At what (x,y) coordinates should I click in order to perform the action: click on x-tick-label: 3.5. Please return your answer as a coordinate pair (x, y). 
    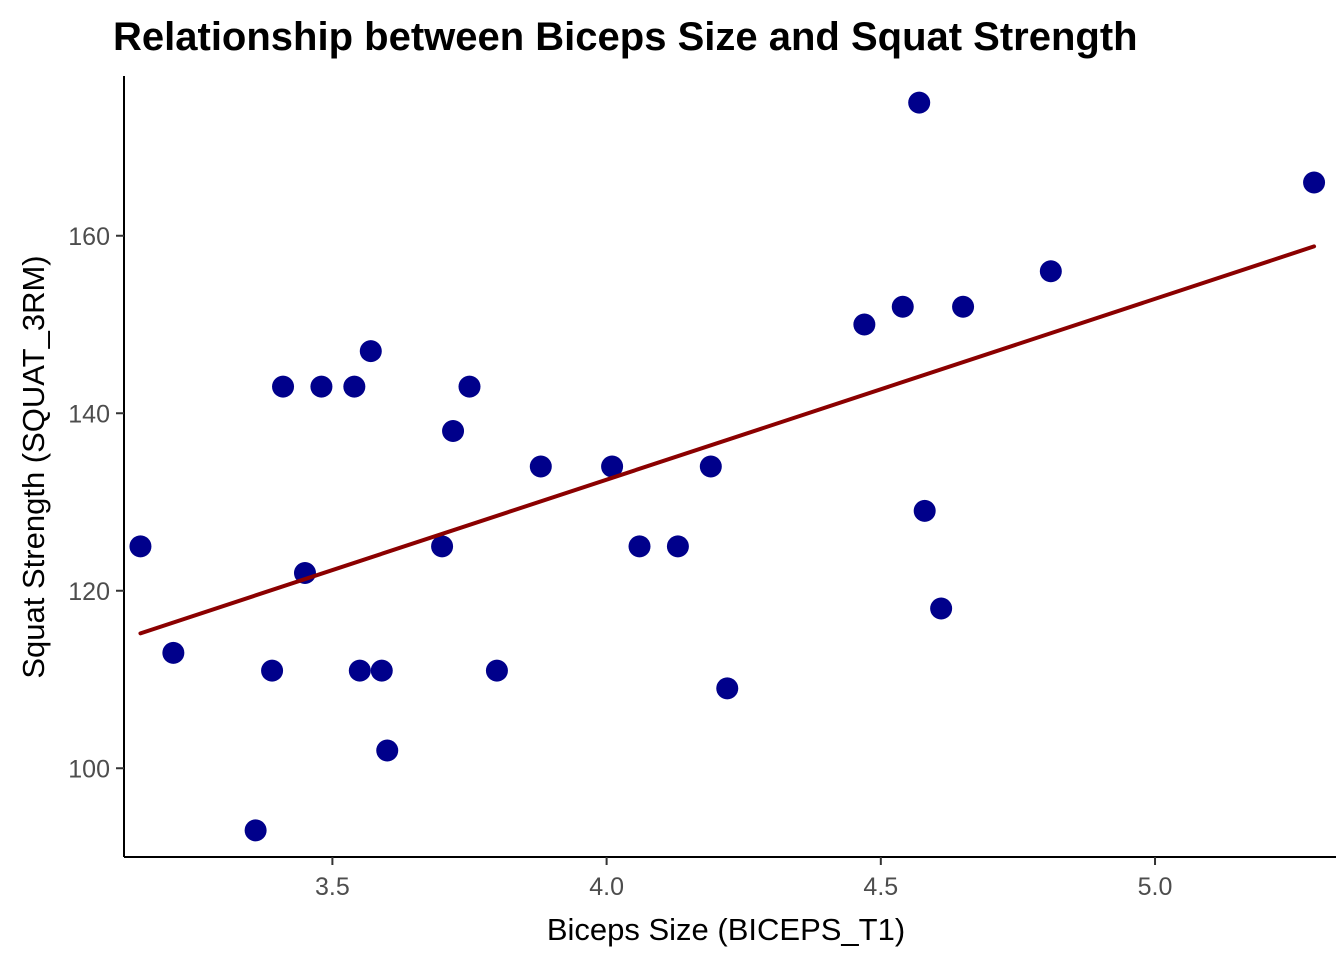
    Looking at the image, I should click on (332, 887).